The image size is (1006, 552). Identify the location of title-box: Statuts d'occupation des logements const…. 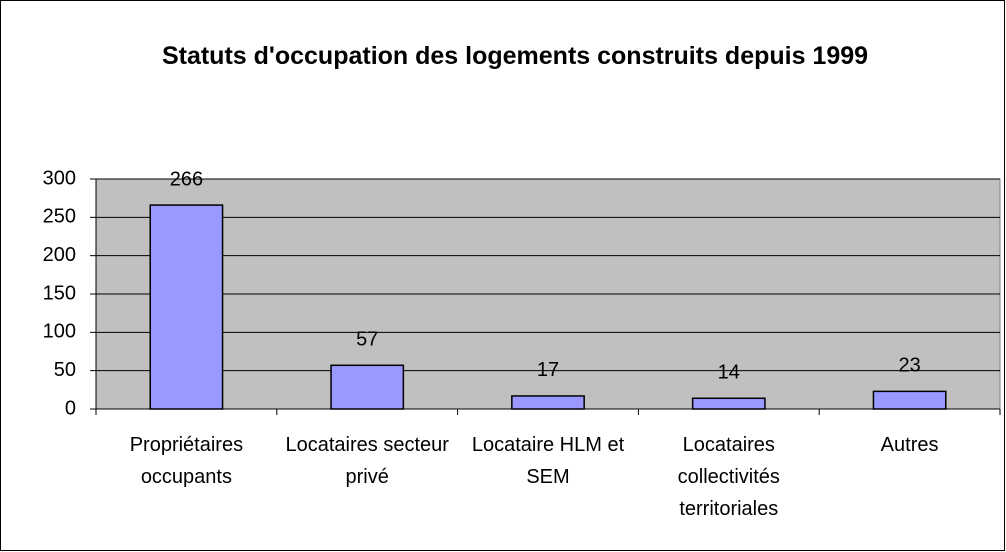
(515, 56).